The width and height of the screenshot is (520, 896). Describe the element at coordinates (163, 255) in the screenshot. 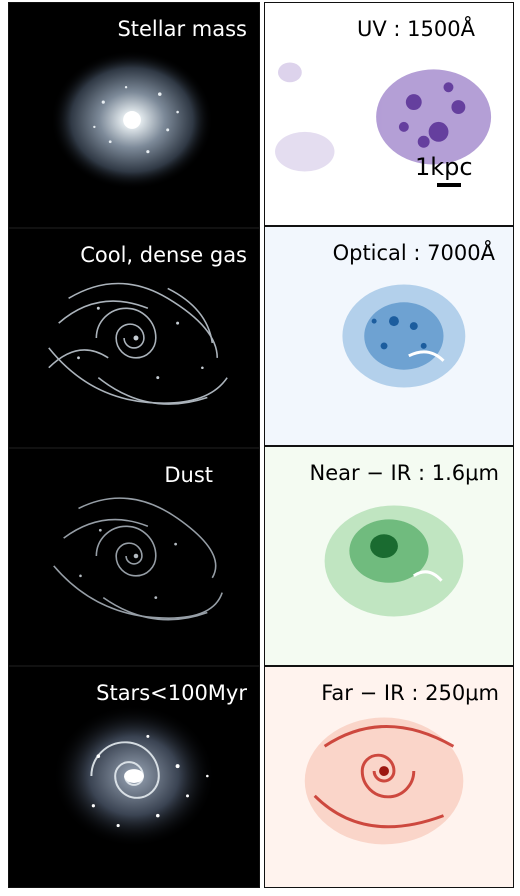

I see `cool-dense-gas-label: Cool, dense gas` at that location.